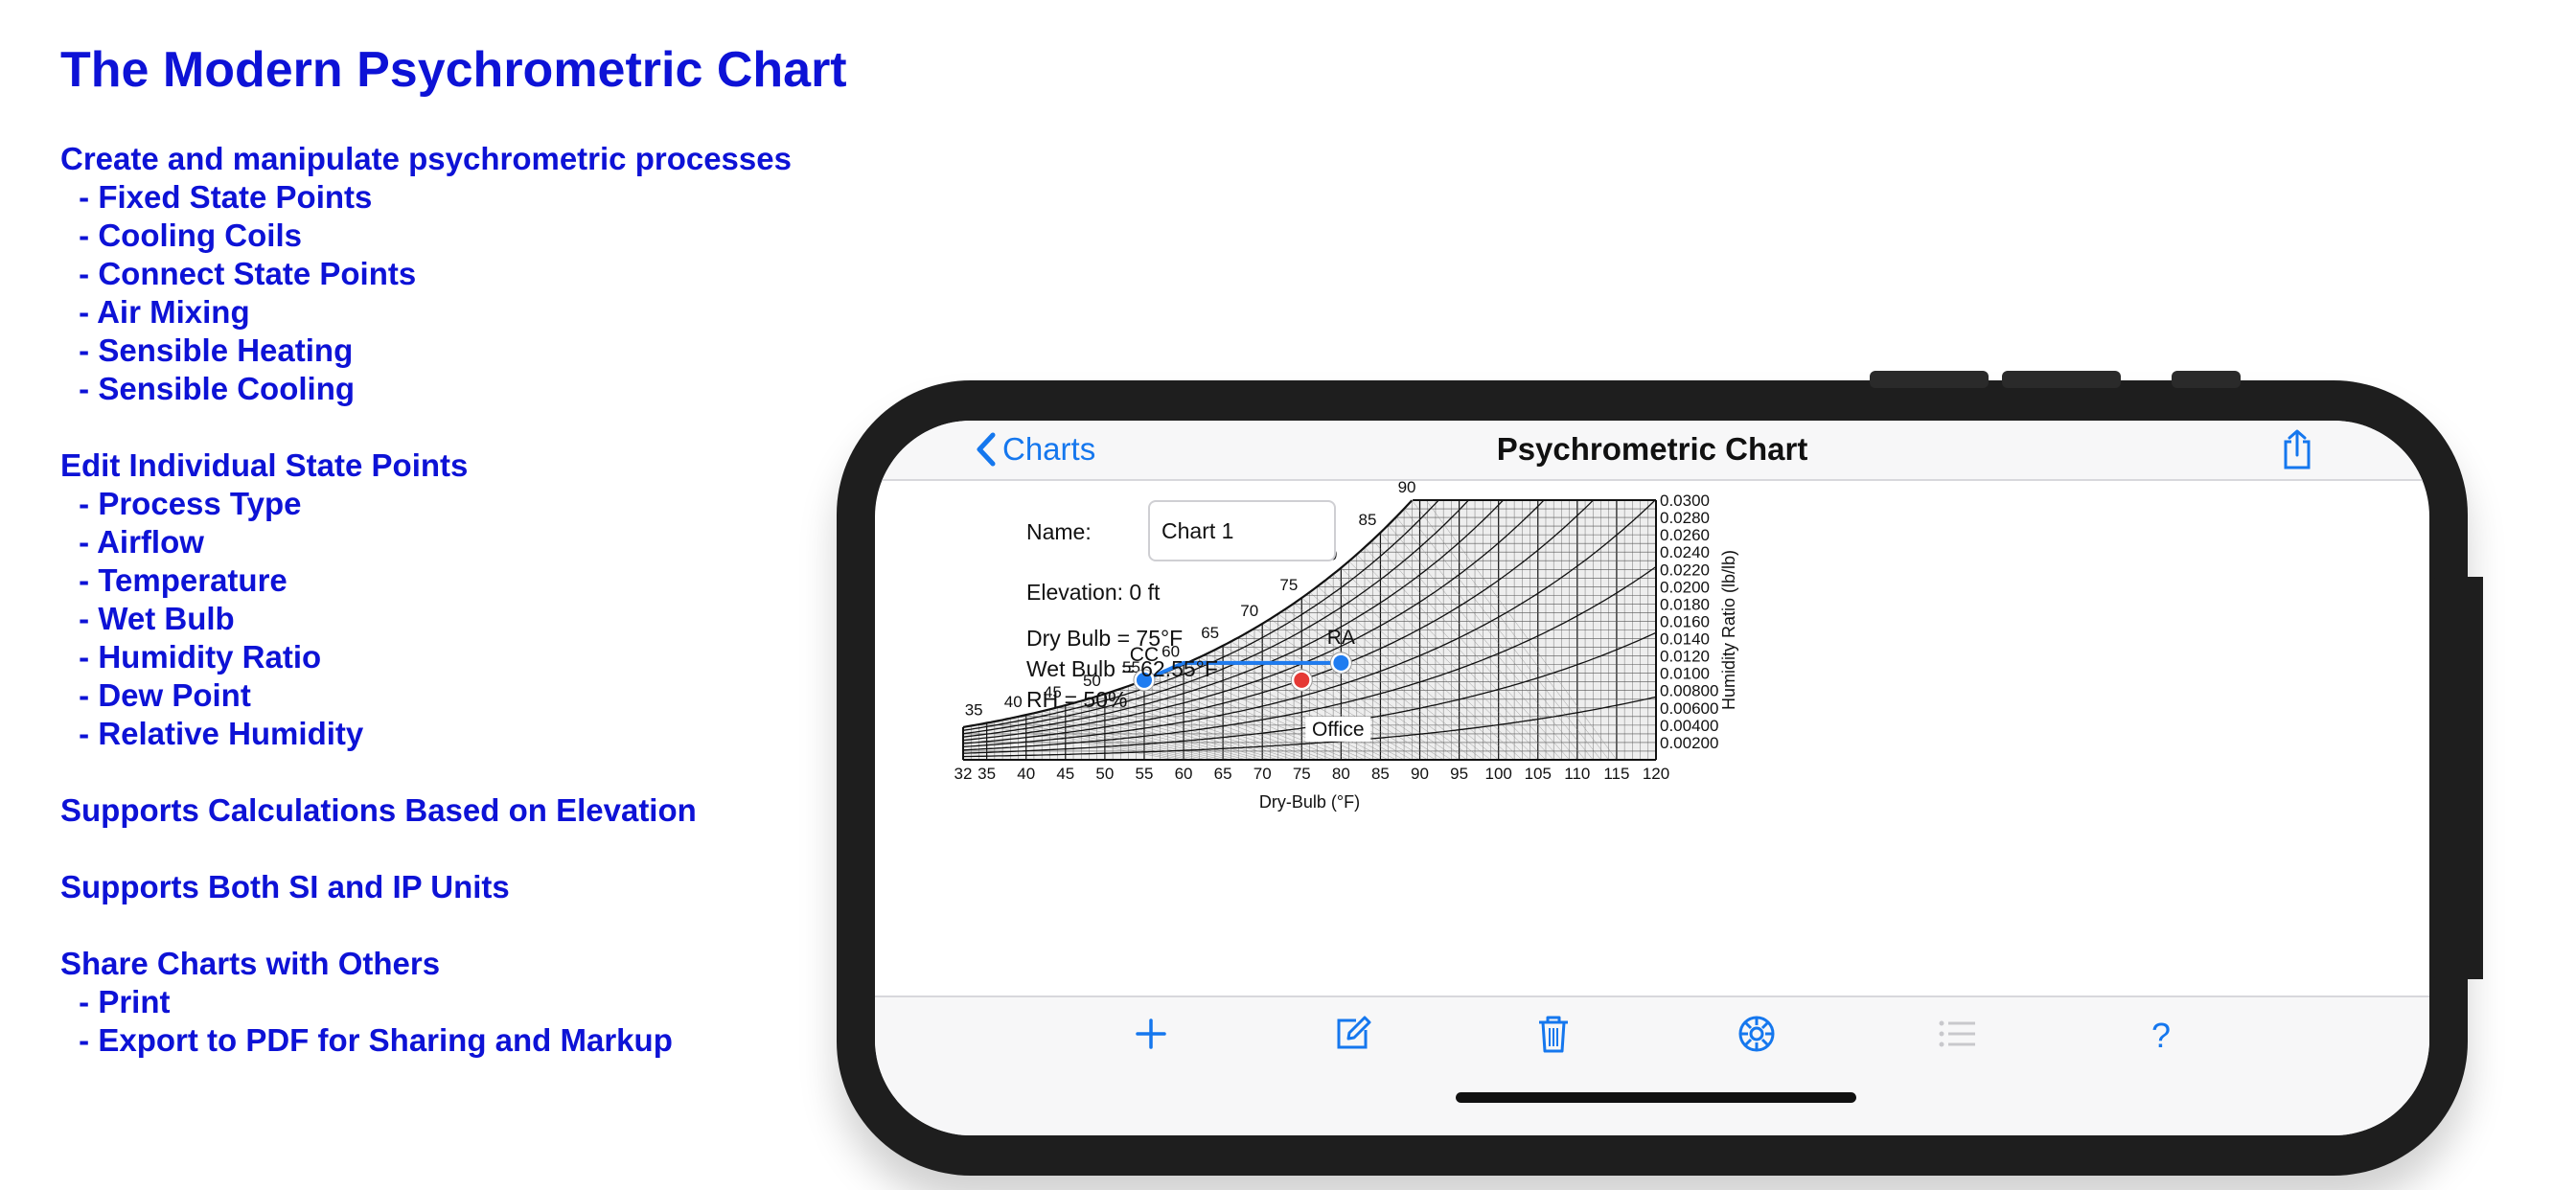 Image resolution: width=2576 pixels, height=1190 pixels. What do you see at coordinates (1538, 774) in the screenshot?
I see `x-tick-label: 105` at bounding box center [1538, 774].